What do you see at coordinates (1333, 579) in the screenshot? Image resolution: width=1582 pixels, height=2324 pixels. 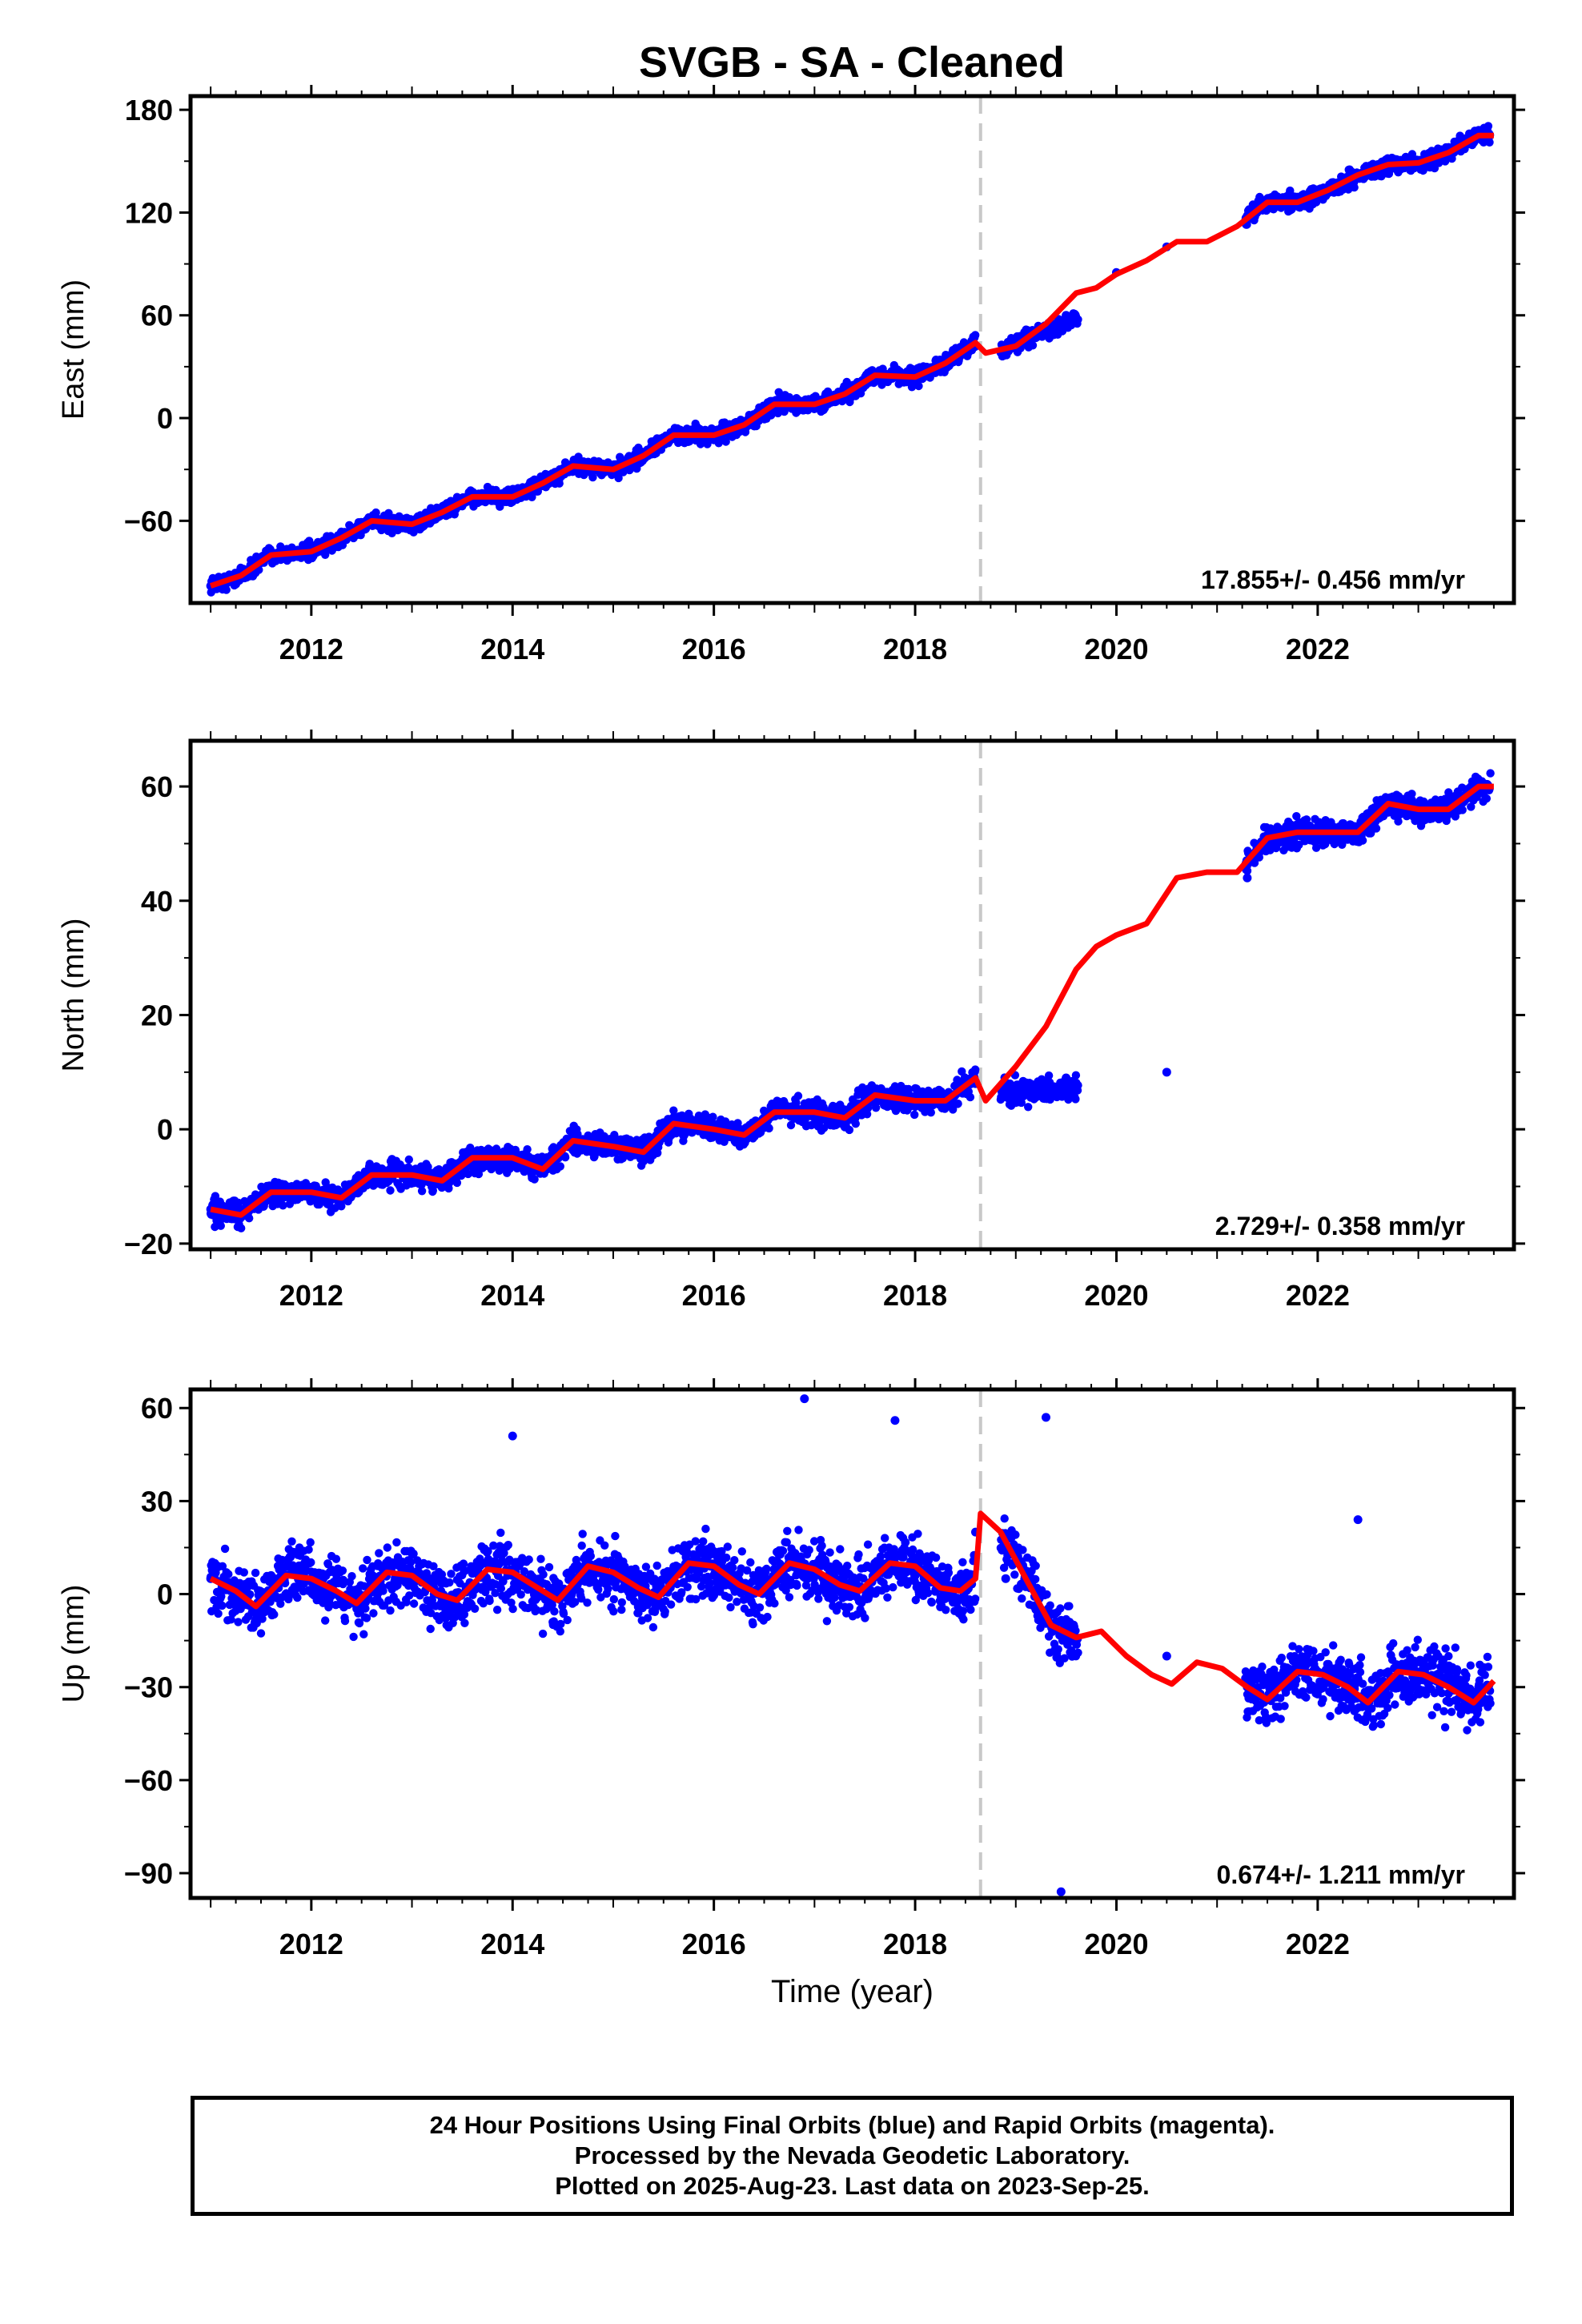 I see `velocity-rate-label: 17.855+/- 0.456 mm/yr` at bounding box center [1333, 579].